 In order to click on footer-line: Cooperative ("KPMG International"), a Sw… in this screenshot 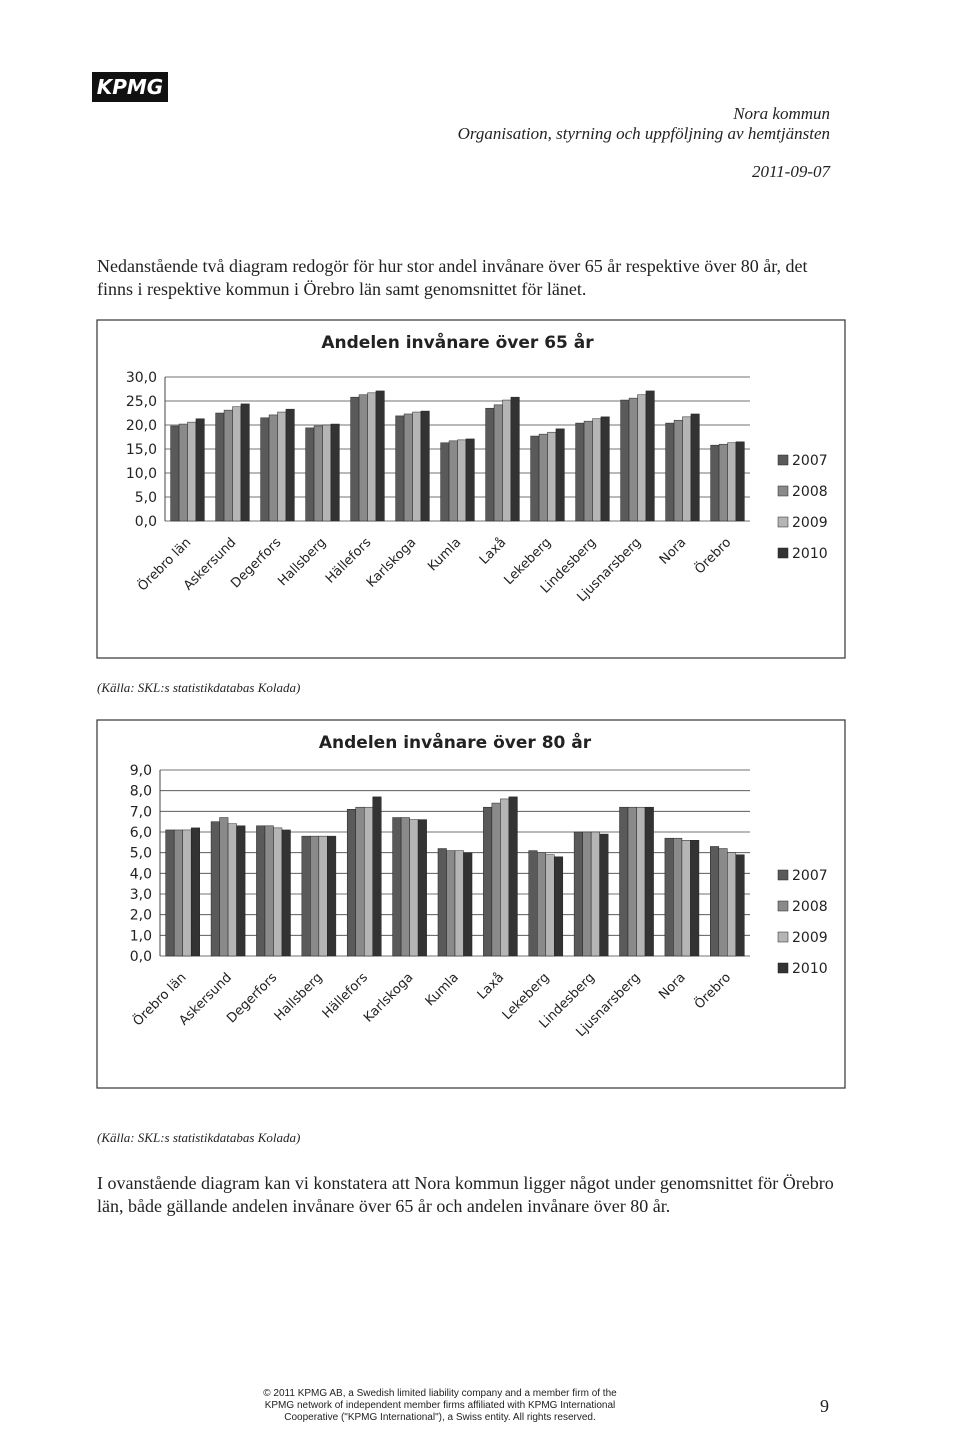, I will do `click(440, 1417)`.